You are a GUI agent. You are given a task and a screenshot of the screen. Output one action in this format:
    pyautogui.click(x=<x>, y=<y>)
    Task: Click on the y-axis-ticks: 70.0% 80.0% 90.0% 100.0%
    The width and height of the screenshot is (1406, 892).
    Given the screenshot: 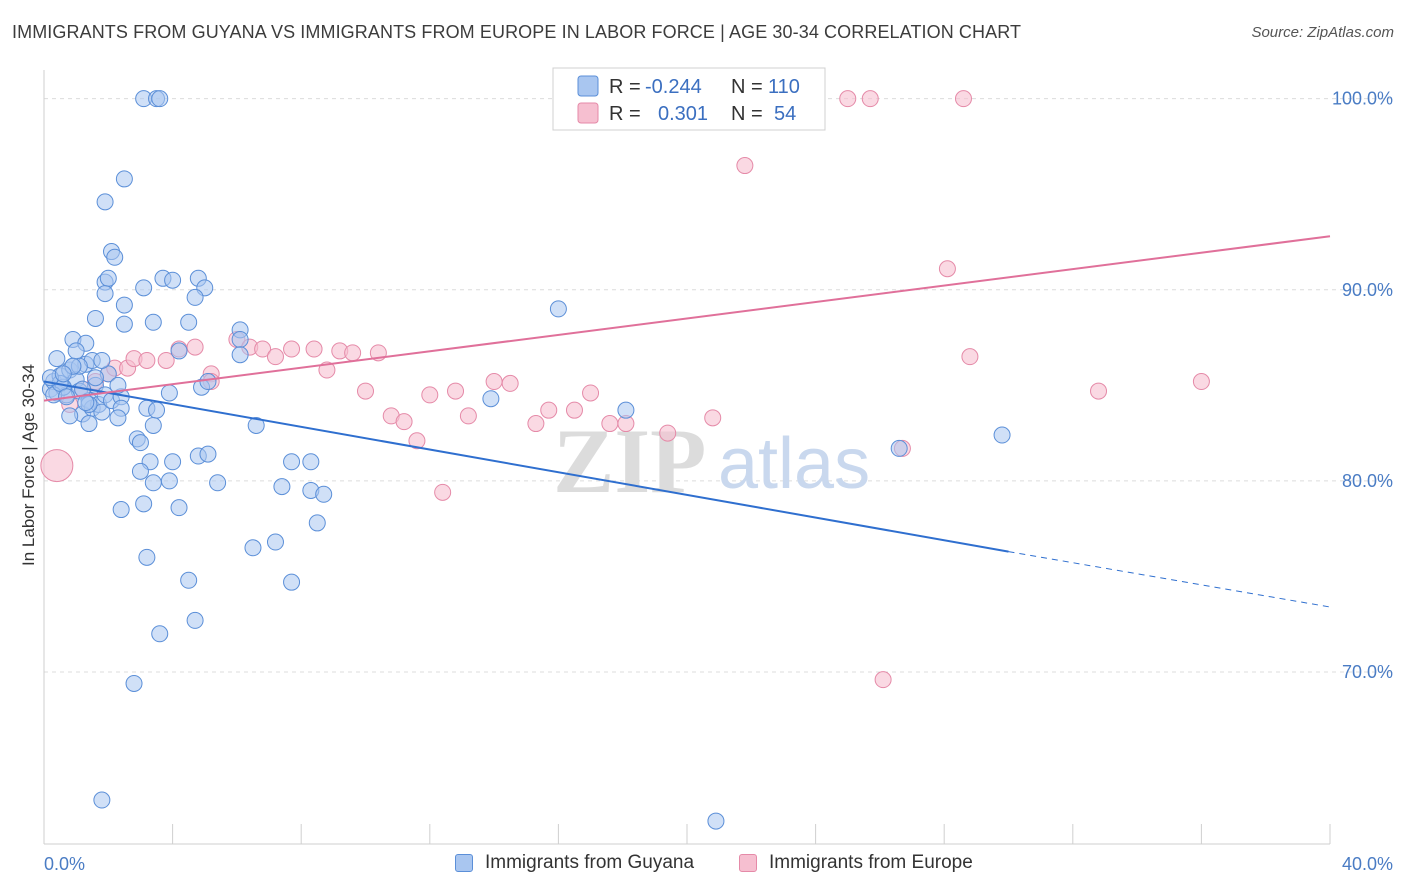 What is the action you would take?
    pyautogui.click(x=1362, y=385)
    